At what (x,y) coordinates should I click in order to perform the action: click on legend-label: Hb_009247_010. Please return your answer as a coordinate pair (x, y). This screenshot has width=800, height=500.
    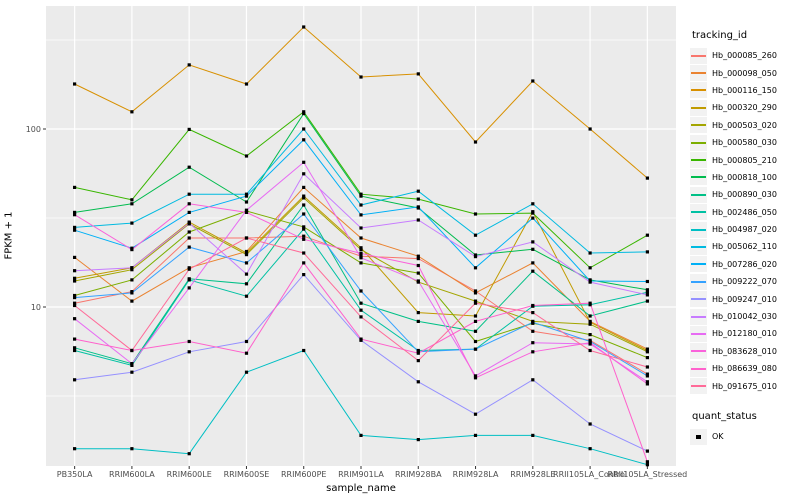
    Looking at the image, I should click on (744, 299).